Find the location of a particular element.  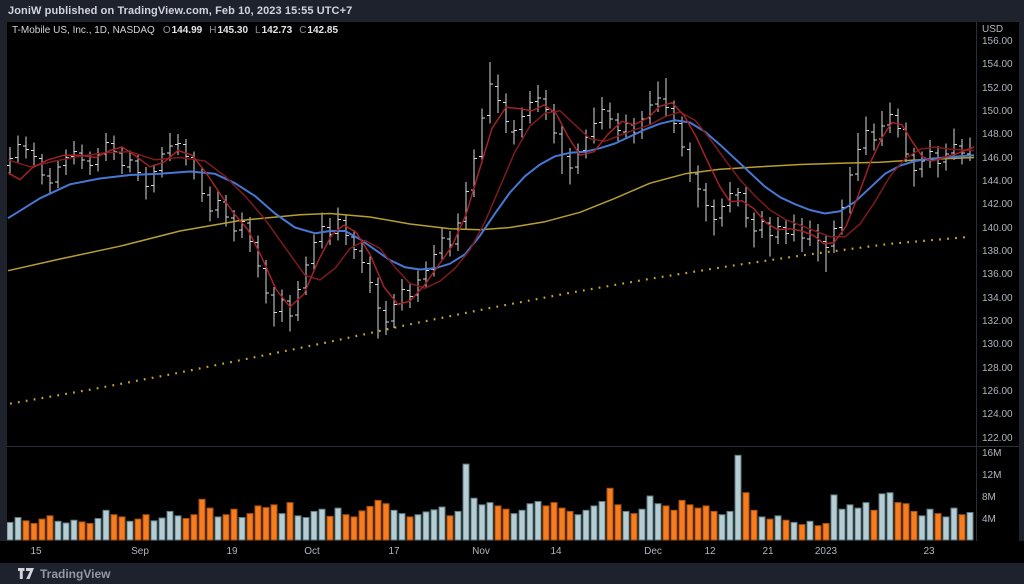

volume-tick-label: 16M is located at coordinates (992, 453).